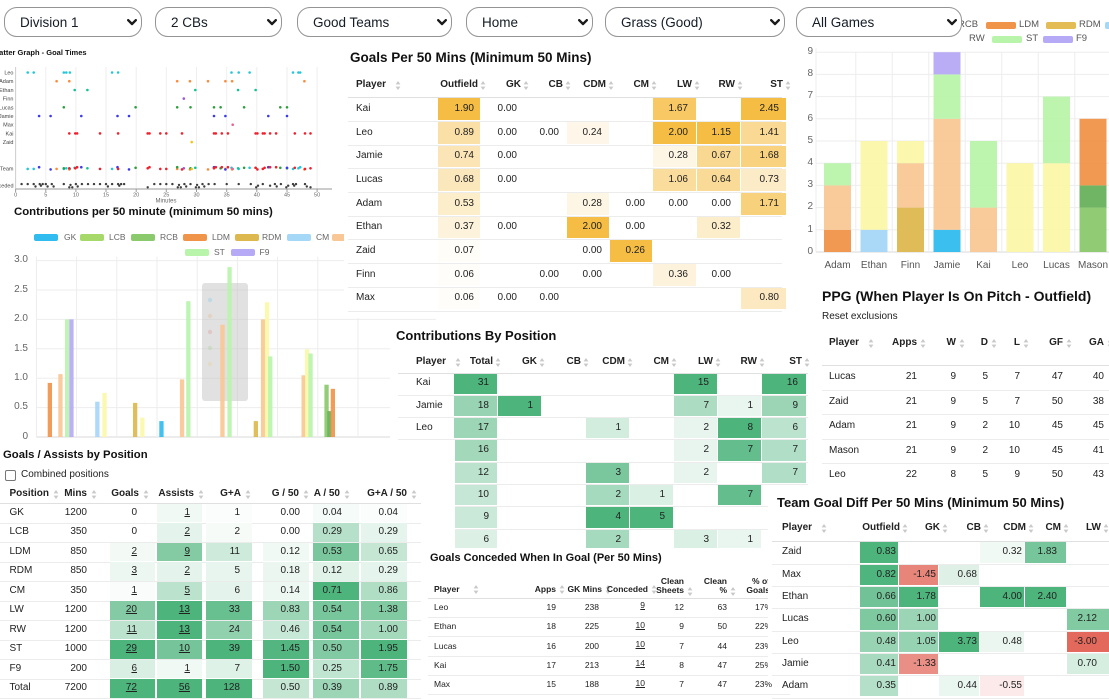  What do you see at coordinates (287, 196) in the screenshot?
I see `svg-text: 45` at bounding box center [287, 196].